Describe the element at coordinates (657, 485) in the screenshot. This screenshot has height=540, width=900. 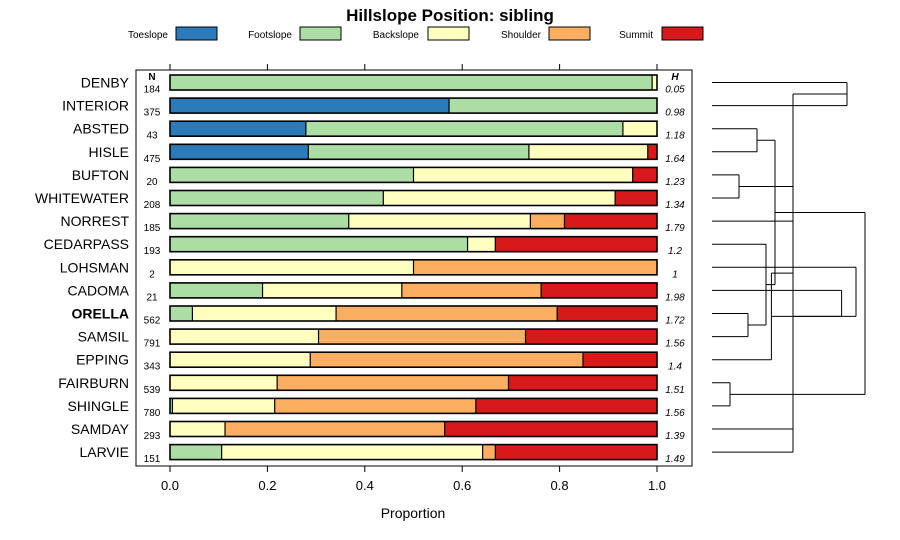
I see `x-tick-label: 1.0` at that location.